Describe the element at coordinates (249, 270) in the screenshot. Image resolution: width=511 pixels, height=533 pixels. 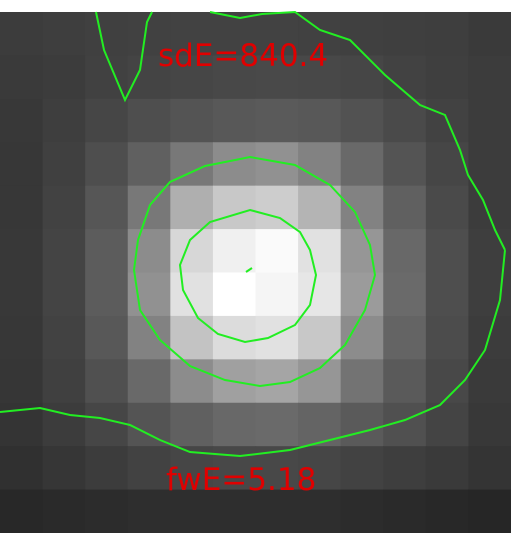
I see `center-tick` at that location.